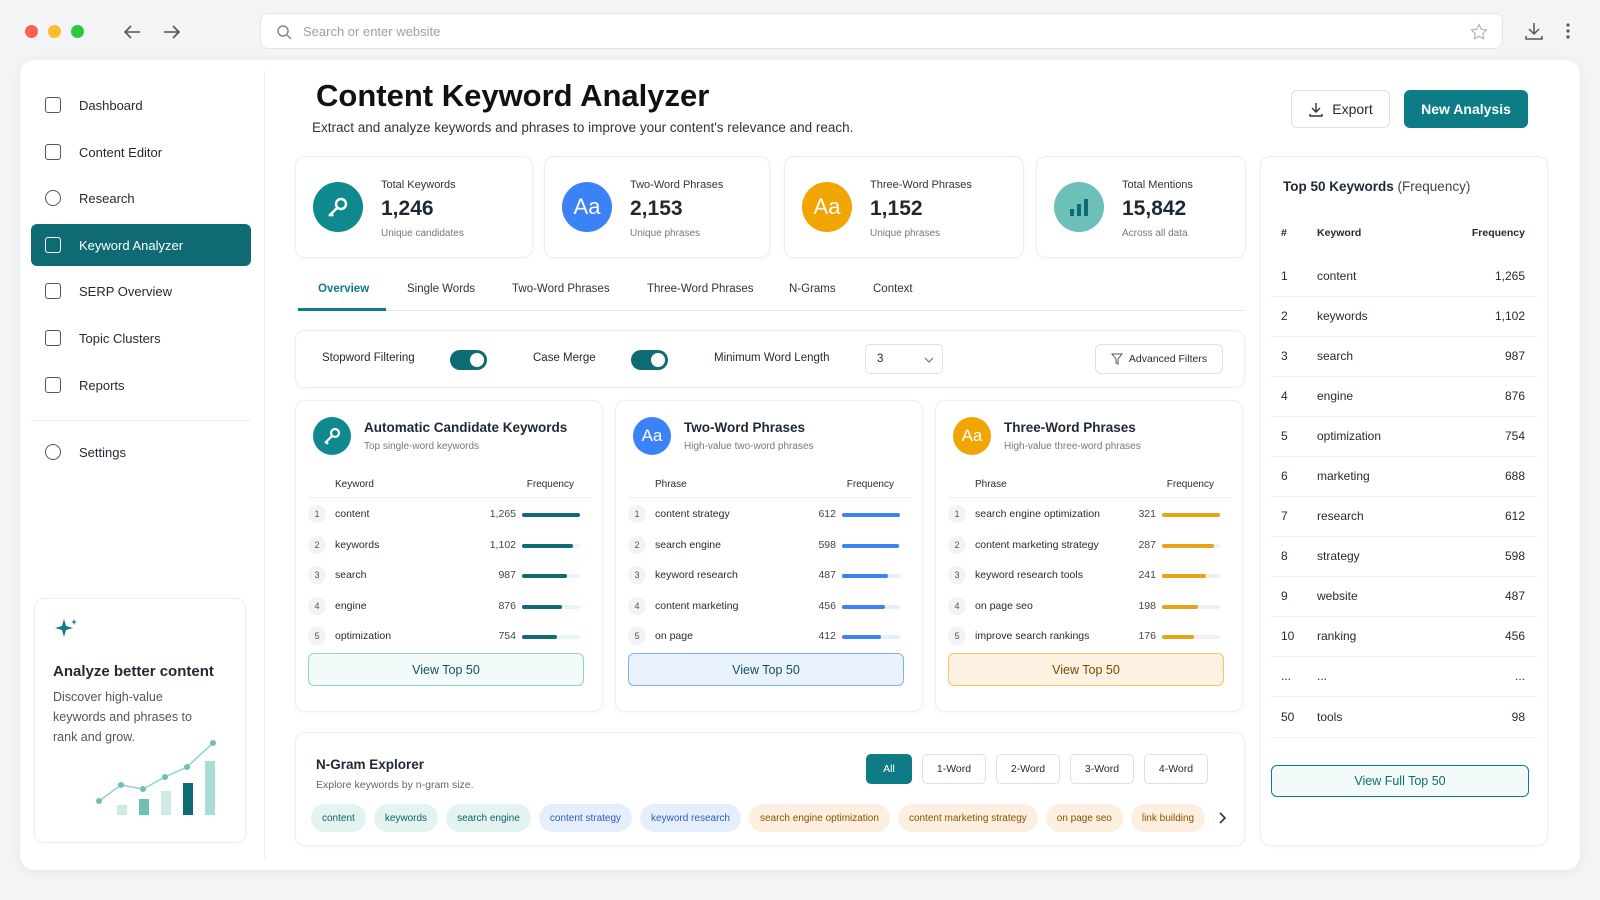 This screenshot has width=1600, height=900. Describe the element at coordinates (31, 31) in the screenshot. I see `close-dot` at that location.